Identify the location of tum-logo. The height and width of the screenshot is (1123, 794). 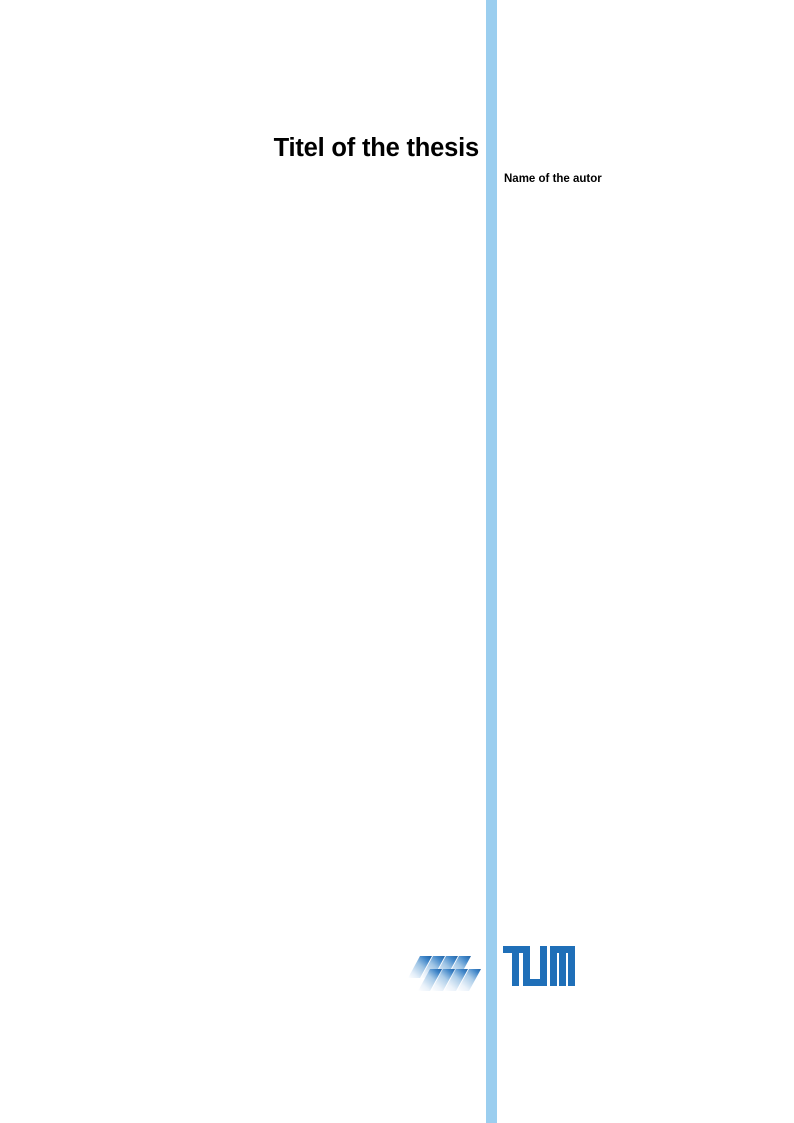
(397, 965).